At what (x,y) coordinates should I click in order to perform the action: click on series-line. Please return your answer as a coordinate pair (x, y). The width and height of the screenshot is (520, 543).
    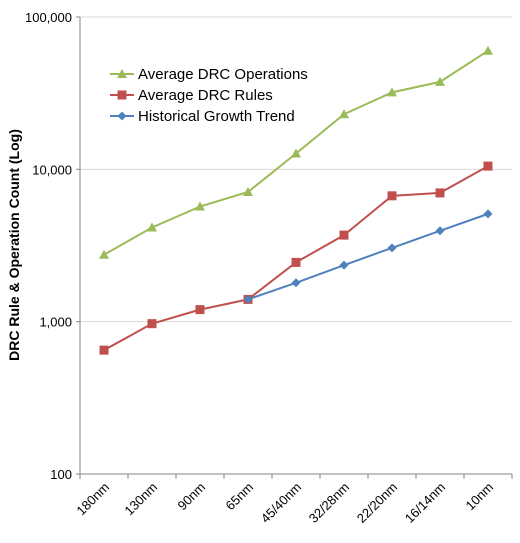
    Looking at the image, I should click on (368, 256).